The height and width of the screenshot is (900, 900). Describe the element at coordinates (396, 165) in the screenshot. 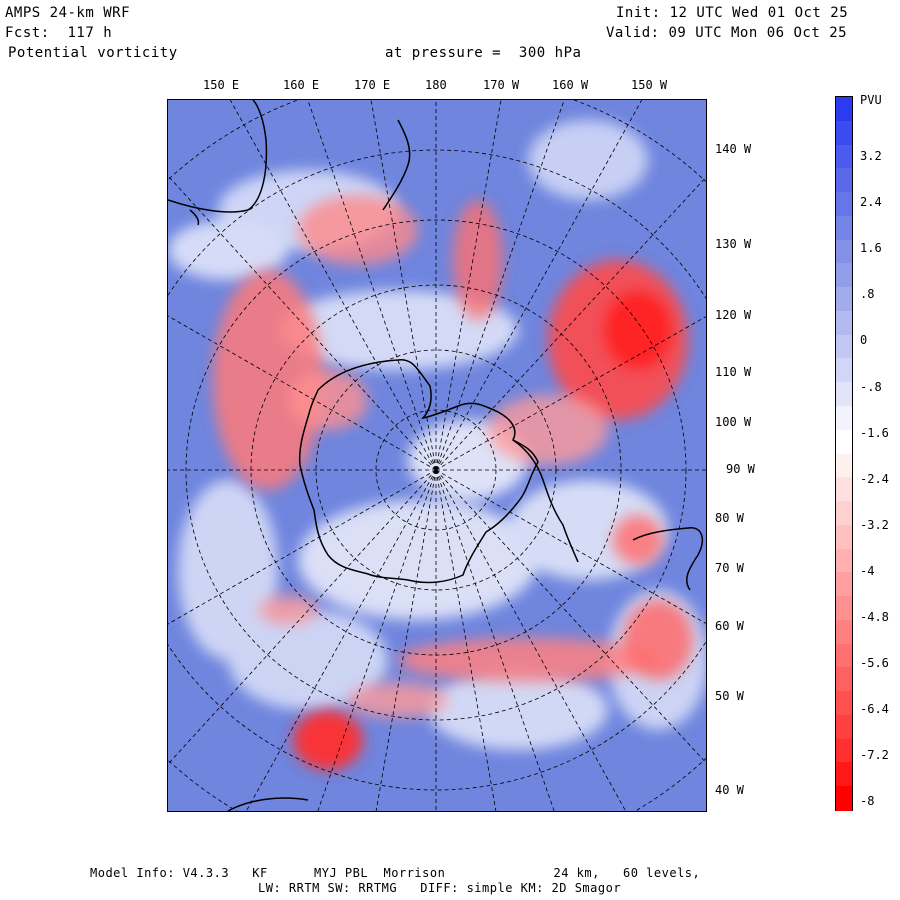

I see `new-zealand-coast` at that location.